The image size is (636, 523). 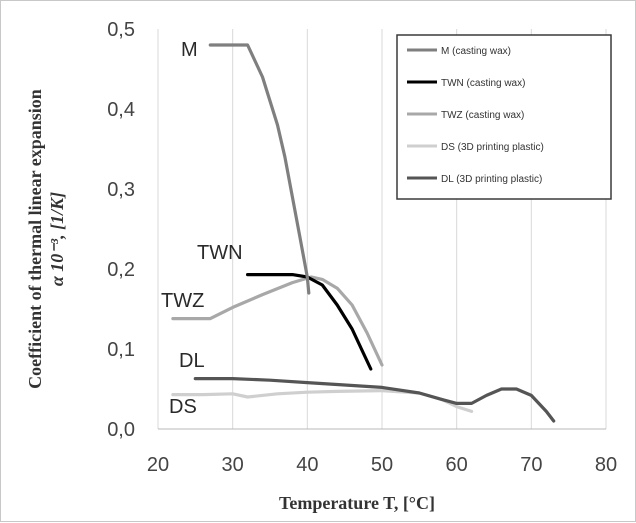 I want to click on curve-label-dl: DL, so click(x=192, y=361).